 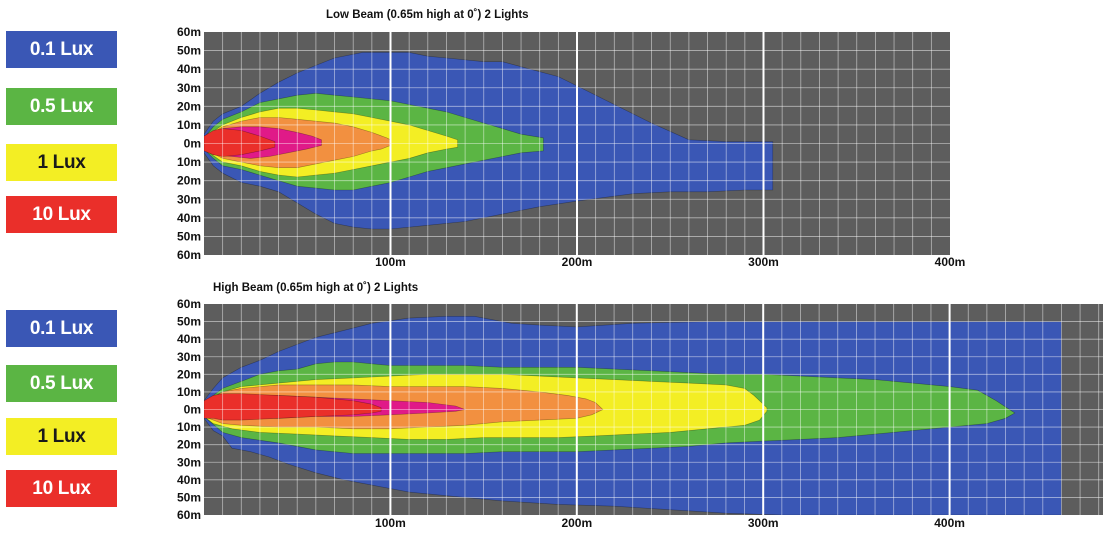 What do you see at coordinates (390, 262) in the screenshot?
I see `x-tick-low-0: 100m` at bounding box center [390, 262].